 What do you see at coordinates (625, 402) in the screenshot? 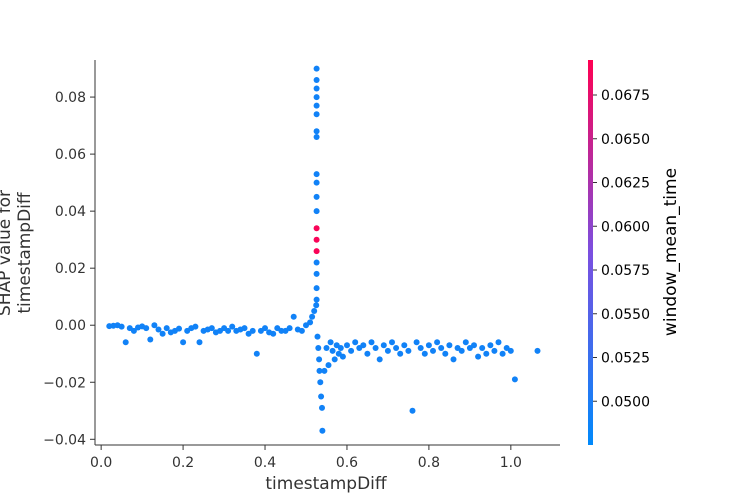
I see `colorbar-tick-label: 0.0500` at bounding box center [625, 402].